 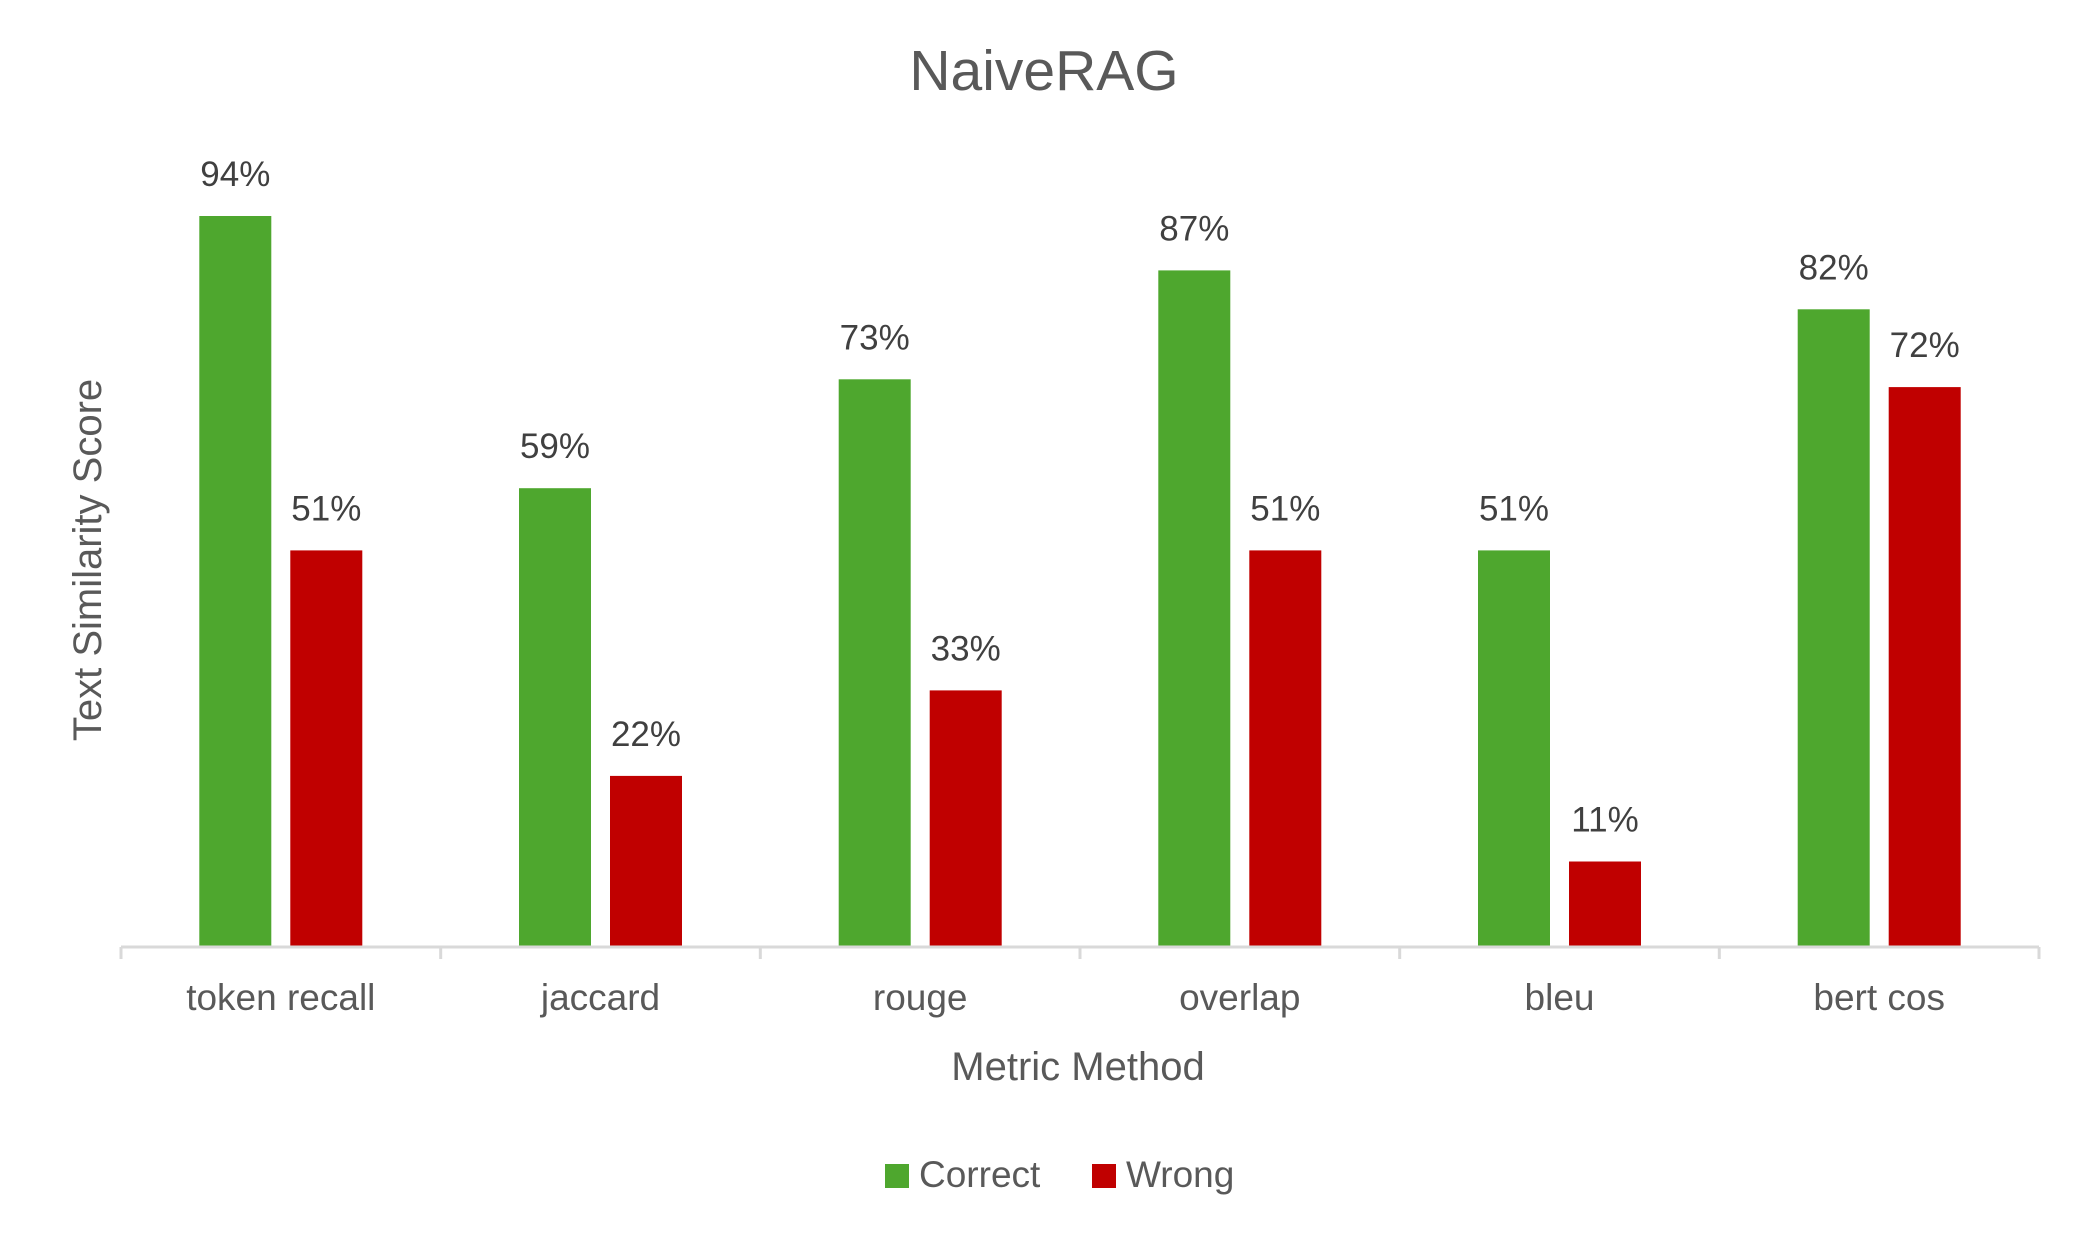 I want to click on y-axis-label: Text Similarity Score, so click(x=88, y=560).